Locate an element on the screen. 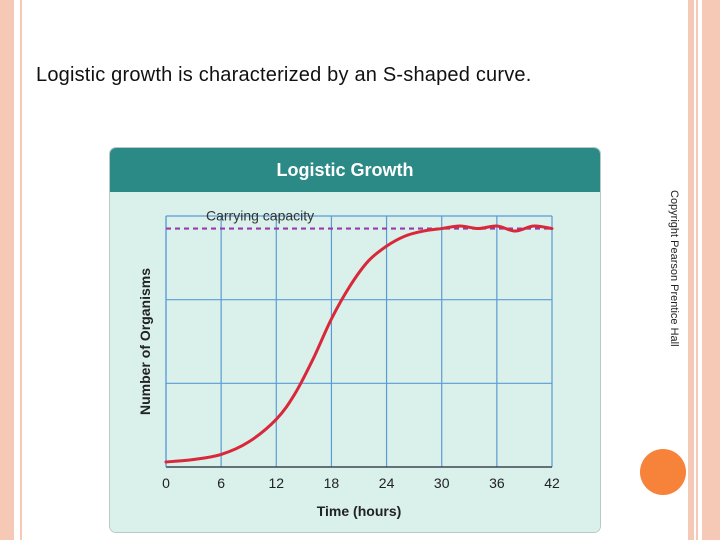 This screenshot has height=540, width=720. slide-frame-right-line is located at coordinates (691, 270).